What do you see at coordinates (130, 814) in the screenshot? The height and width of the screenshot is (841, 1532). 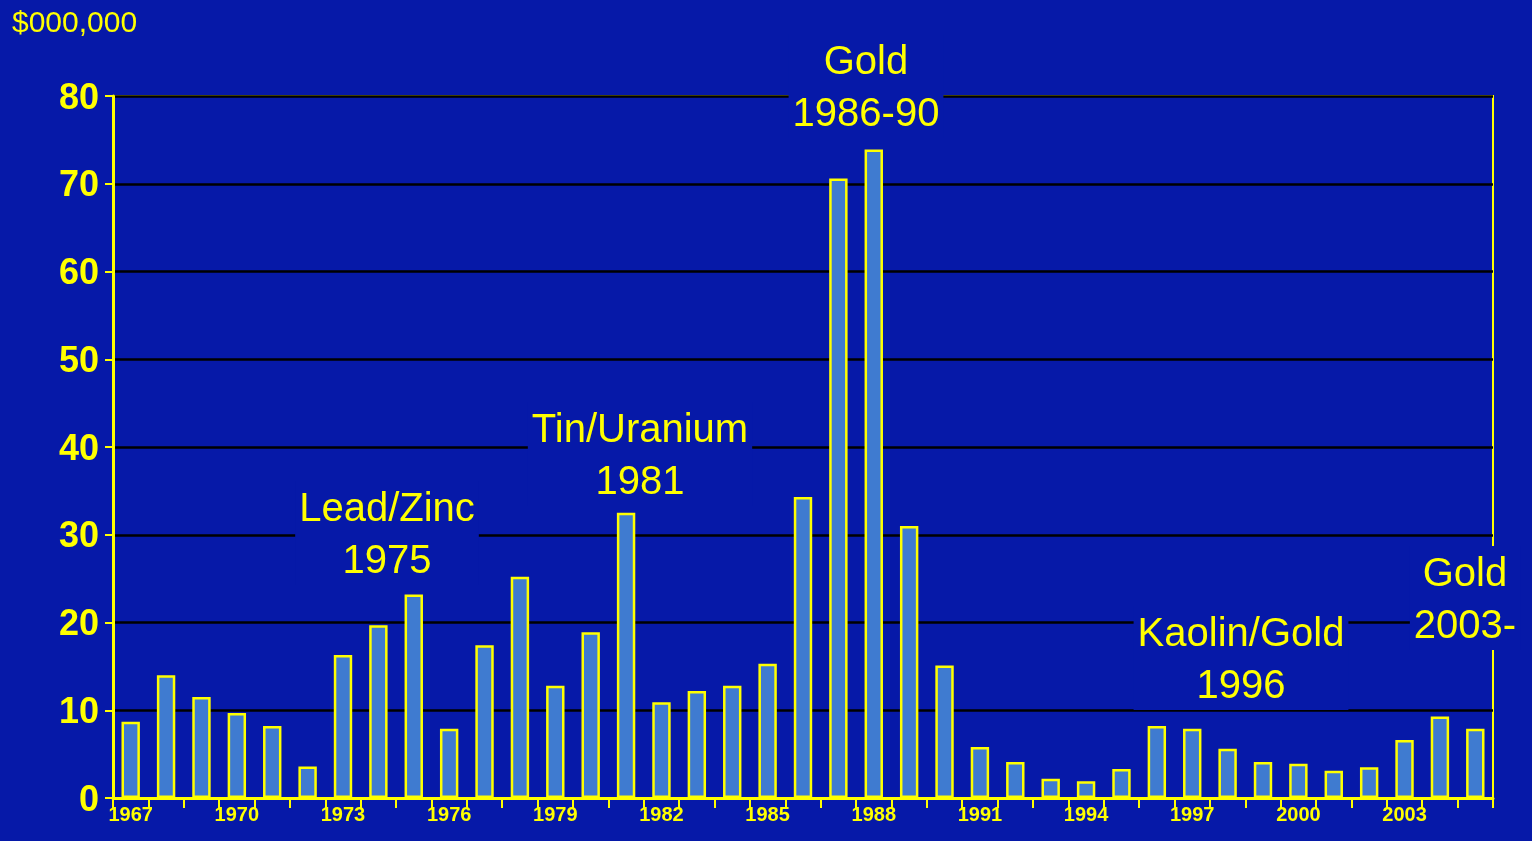 I see `x-tick-label: 1967` at bounding box center [130, 814].